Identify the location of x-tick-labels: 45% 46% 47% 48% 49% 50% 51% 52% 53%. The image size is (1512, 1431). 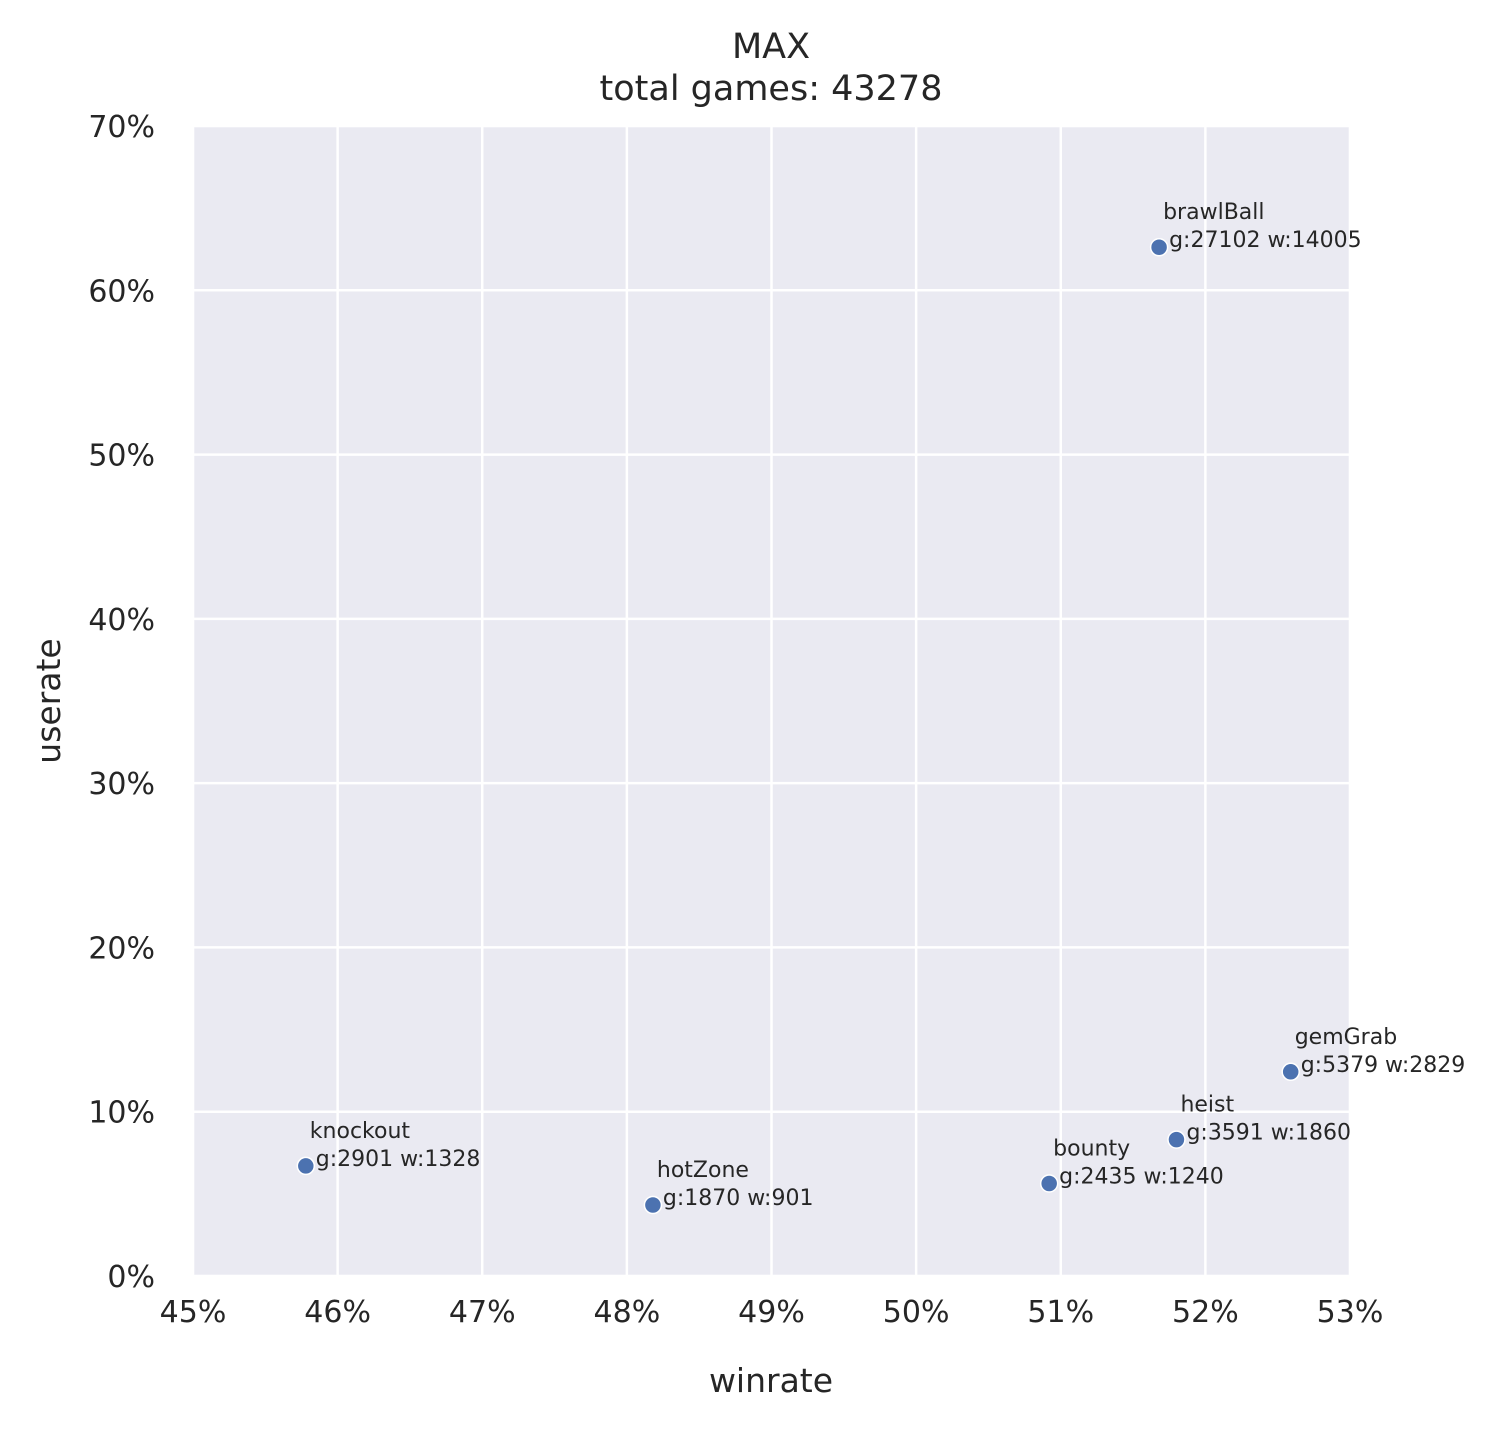
(772, 1312).